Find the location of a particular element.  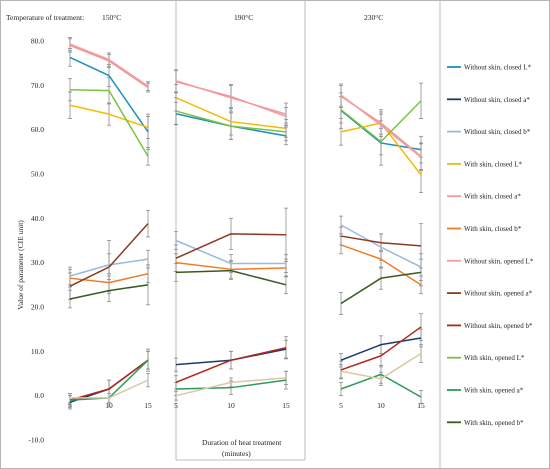

y-tick-label: 10.0 is located at coordinates (37, 351).